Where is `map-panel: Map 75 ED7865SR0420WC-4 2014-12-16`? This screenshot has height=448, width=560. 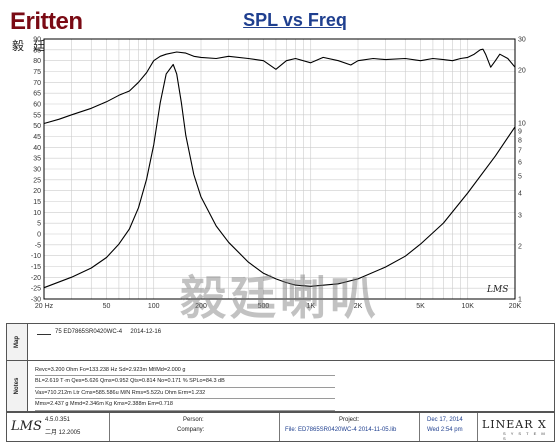 map-panel: Map 75 ED7865SR0420WC-4 2014-12-16 is located at coordinates (280, 342).